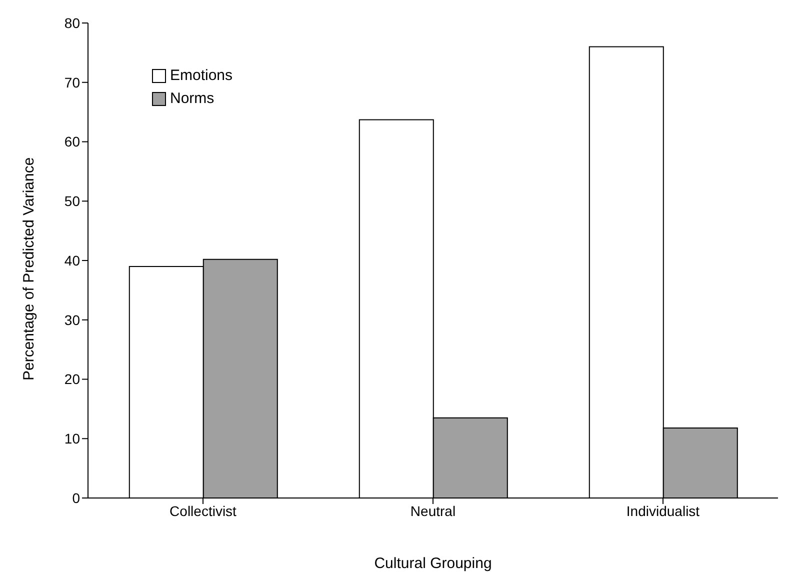 This screenshot has height=588, width=795. I want to click on x-tick-label: Individualist, so click(663, 510).